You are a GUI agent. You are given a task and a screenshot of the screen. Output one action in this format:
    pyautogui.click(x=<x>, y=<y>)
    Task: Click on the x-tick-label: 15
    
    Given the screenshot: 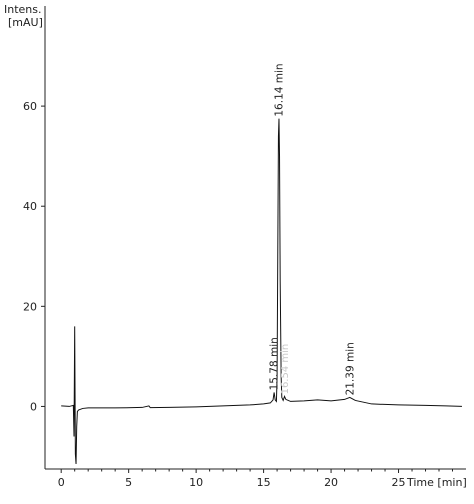 What is the action you would take?
    pyautogui.click(x=264, y=482)
    